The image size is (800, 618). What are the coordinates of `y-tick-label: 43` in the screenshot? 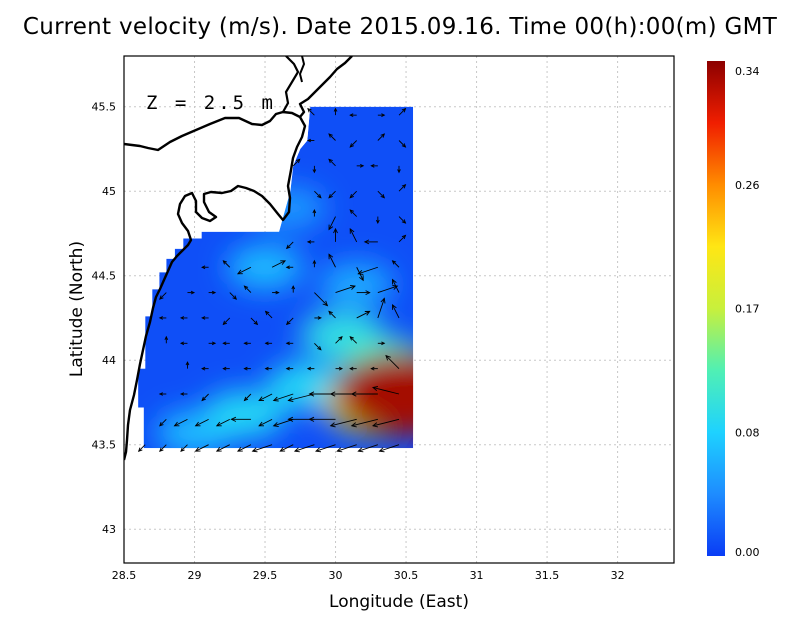 It's located at (109, 529).